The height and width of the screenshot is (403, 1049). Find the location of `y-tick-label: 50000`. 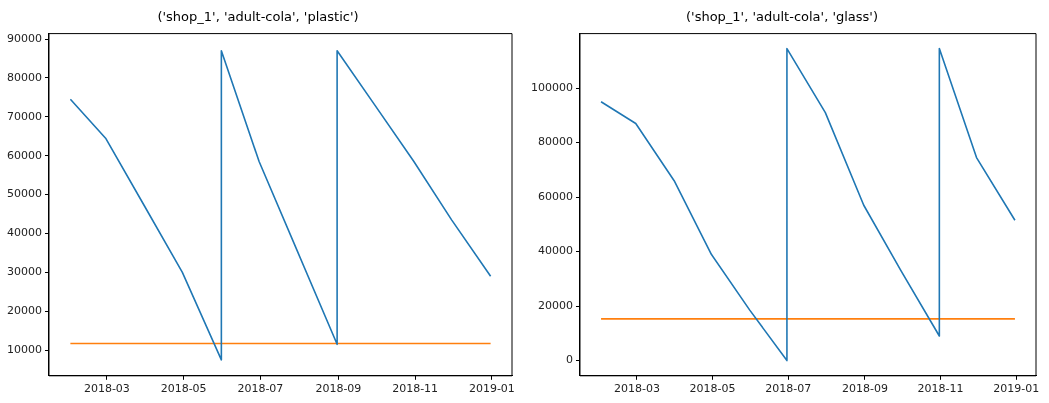

y-tick-label: 50000 is located at coordinates (24, 194).